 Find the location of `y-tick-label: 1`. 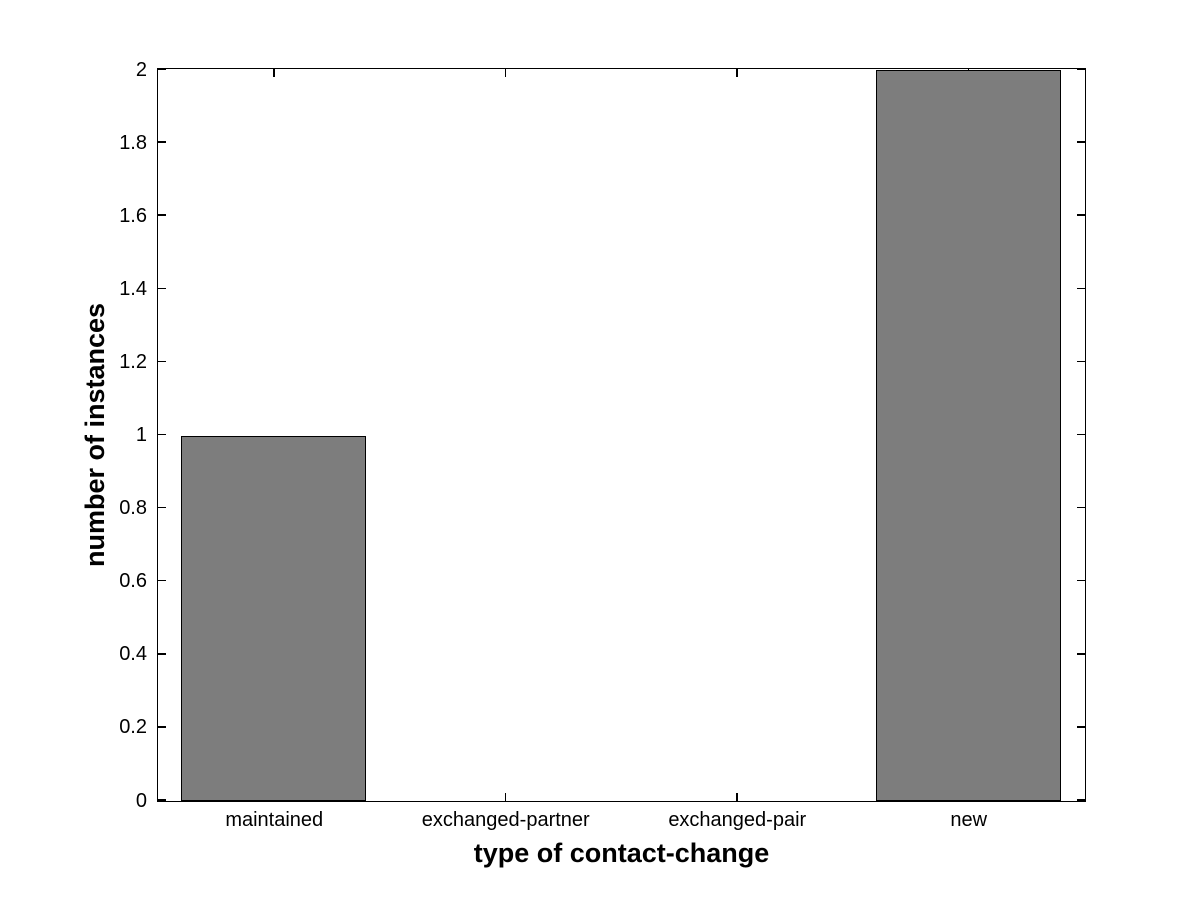

y-tick-label: 1 is located at coordinates (141, 435).